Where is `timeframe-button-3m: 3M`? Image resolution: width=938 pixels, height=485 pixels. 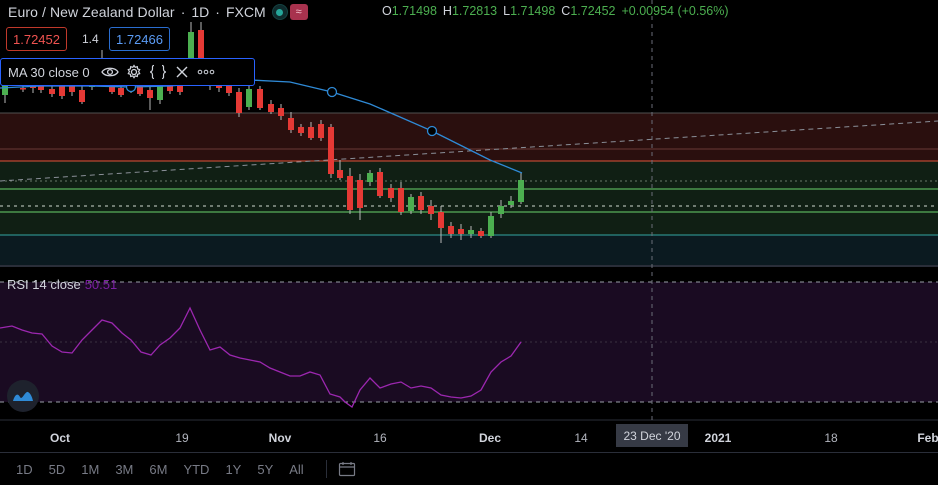
timeframe-button-3m: 3M is located at coordinates (124, 469).